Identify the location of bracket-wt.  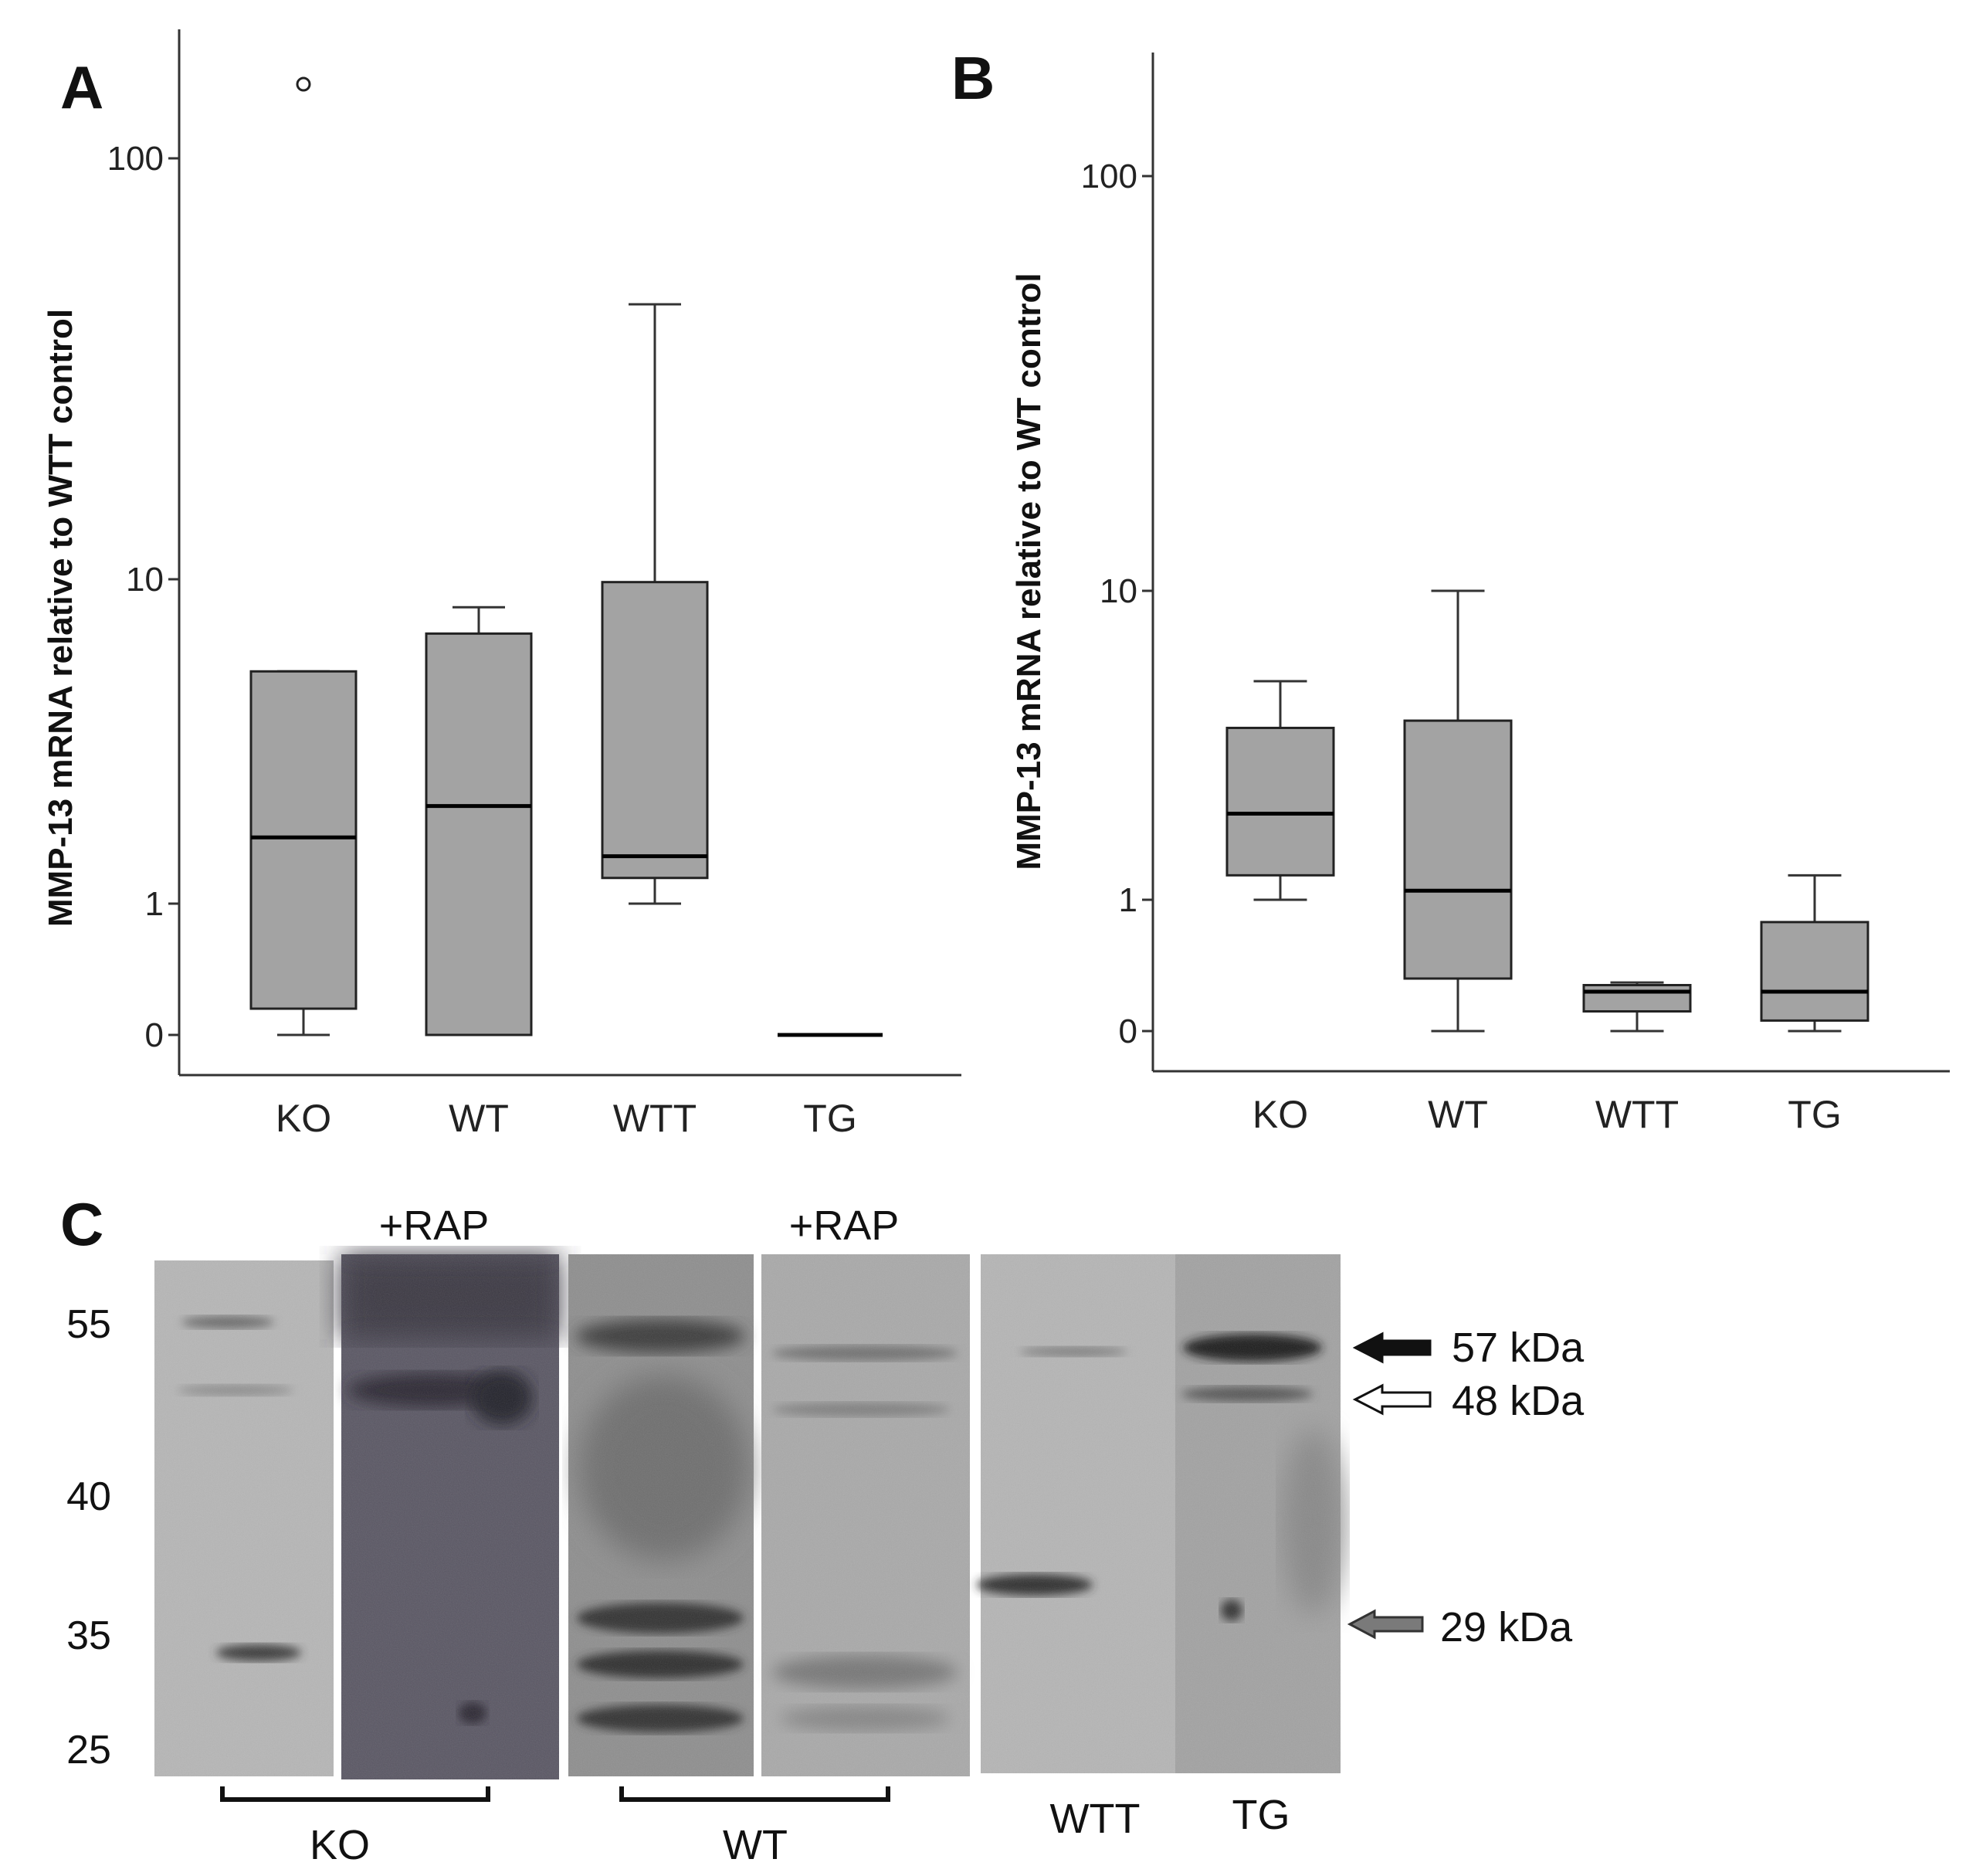
(754, 1794).